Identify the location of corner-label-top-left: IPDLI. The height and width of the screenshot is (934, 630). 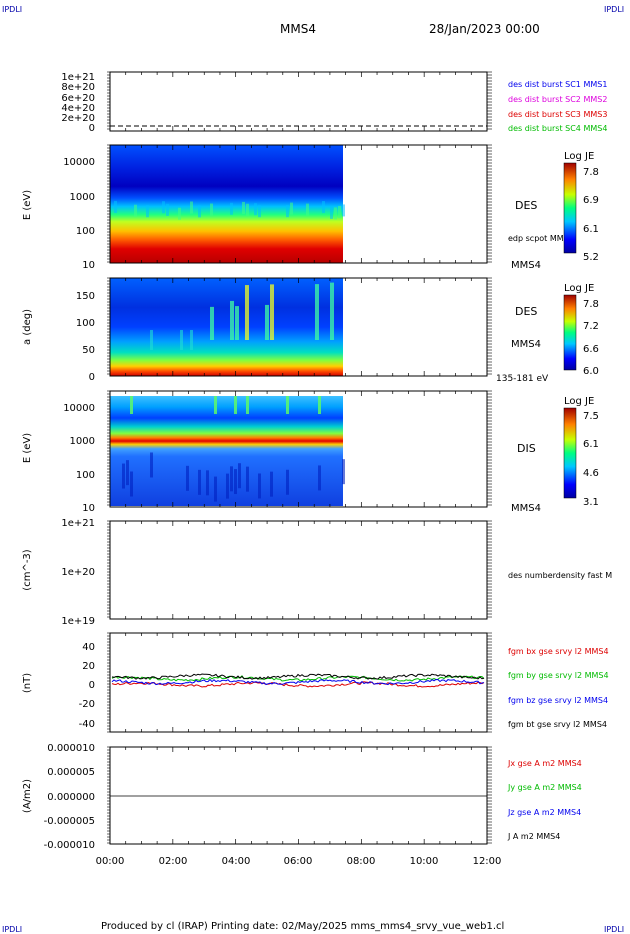
(12, 9).